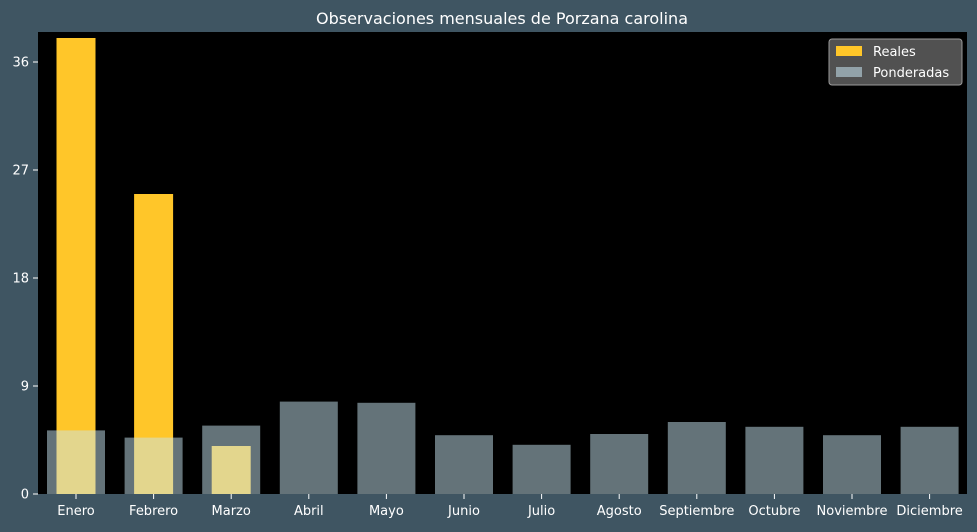  Describe the element at coordinates (541, 469) in the screenshot. I see `bar-ponderadas-julio` at that location.